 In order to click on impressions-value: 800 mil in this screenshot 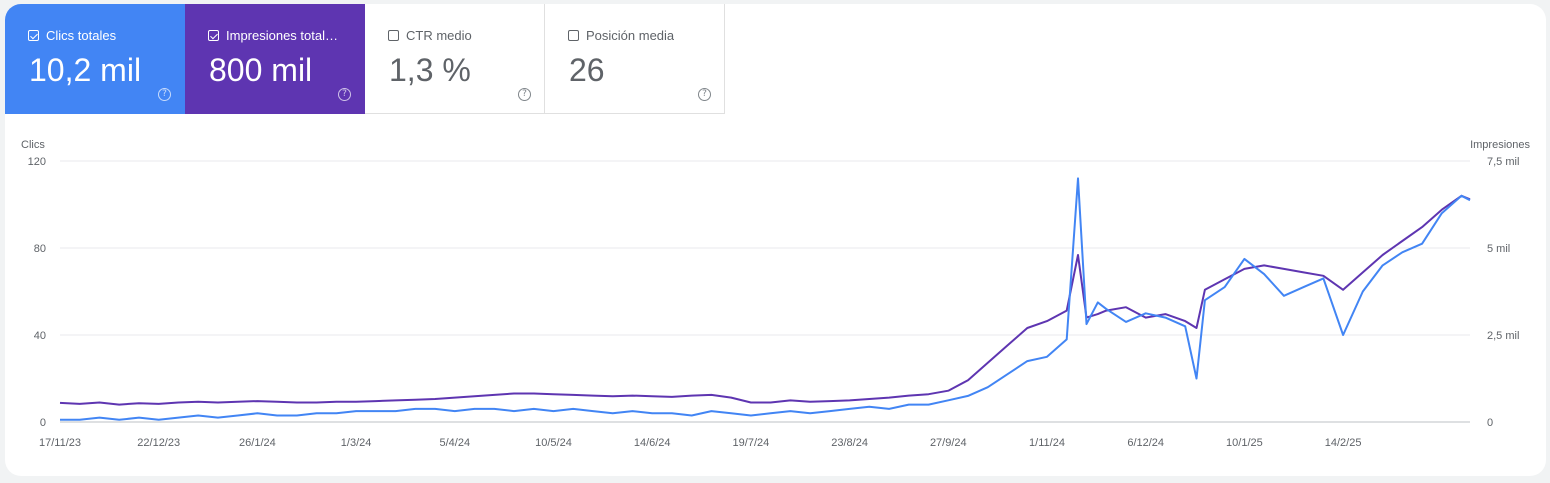, I will do `click(261, 70)`.